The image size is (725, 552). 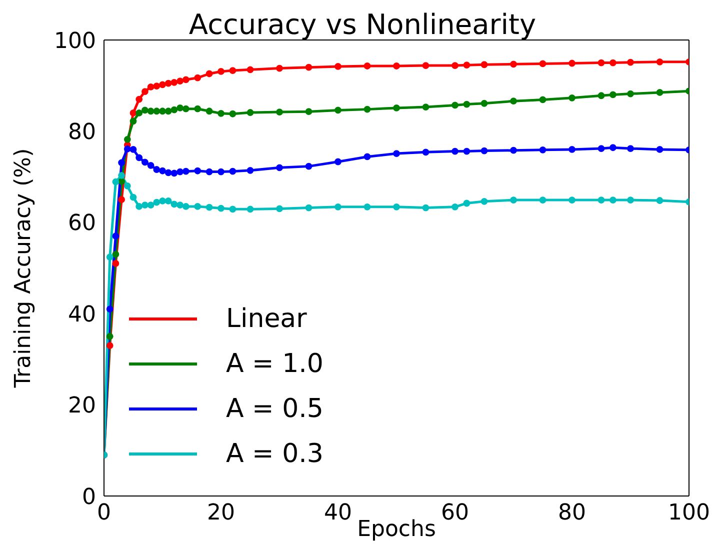 I want to click on y-tick-label: 80, so click(x=82, y=133).